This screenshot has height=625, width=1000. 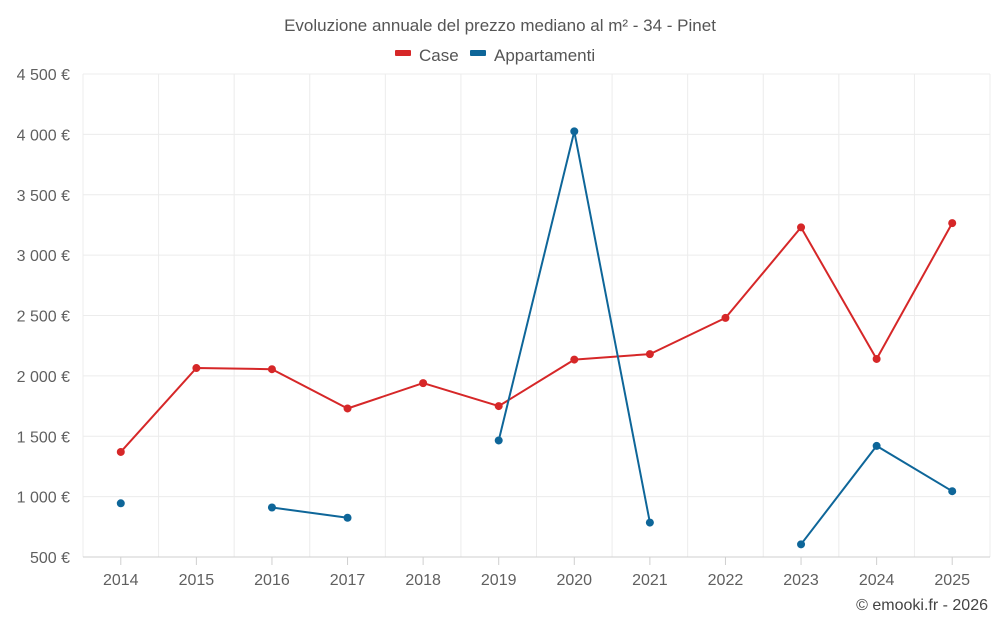 I want to click on legend-swatch-case, so click(x=403, y=53).